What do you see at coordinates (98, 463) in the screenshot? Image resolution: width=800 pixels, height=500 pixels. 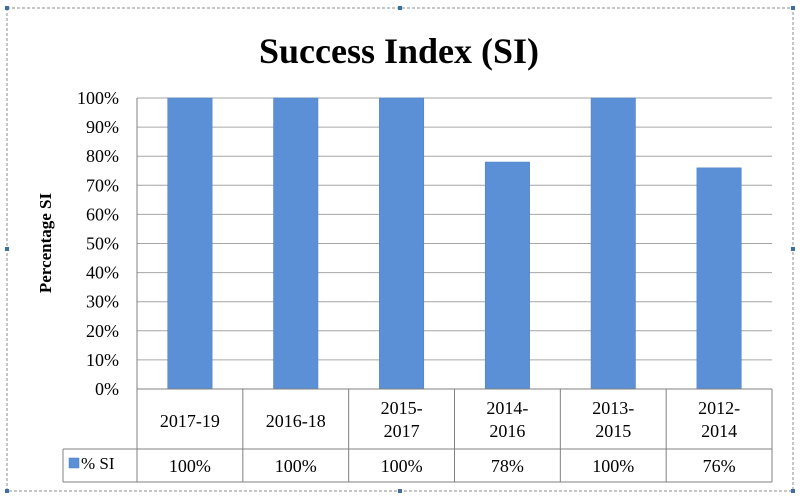 I see `legend-label: % SI` at bounding box center [98, 463].